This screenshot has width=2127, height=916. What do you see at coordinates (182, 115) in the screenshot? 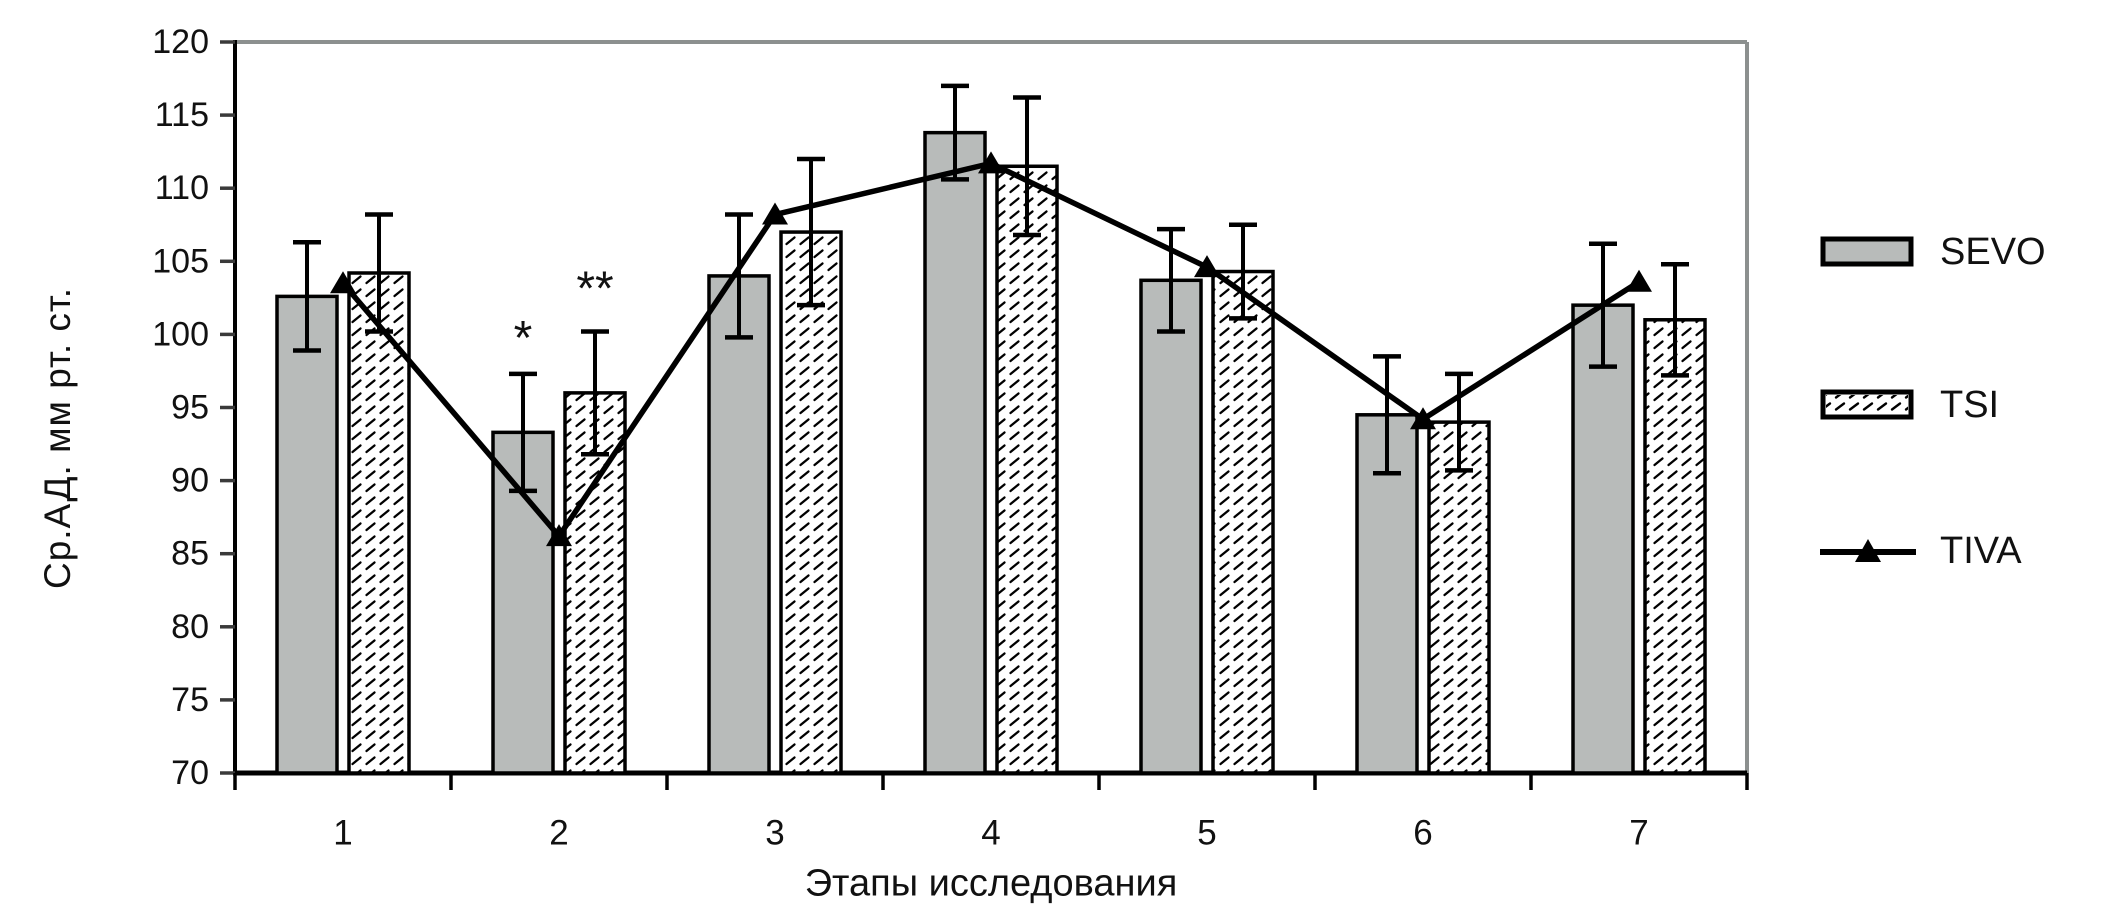
I see `y-tick-label: 115` at bounding box center [182, 115].